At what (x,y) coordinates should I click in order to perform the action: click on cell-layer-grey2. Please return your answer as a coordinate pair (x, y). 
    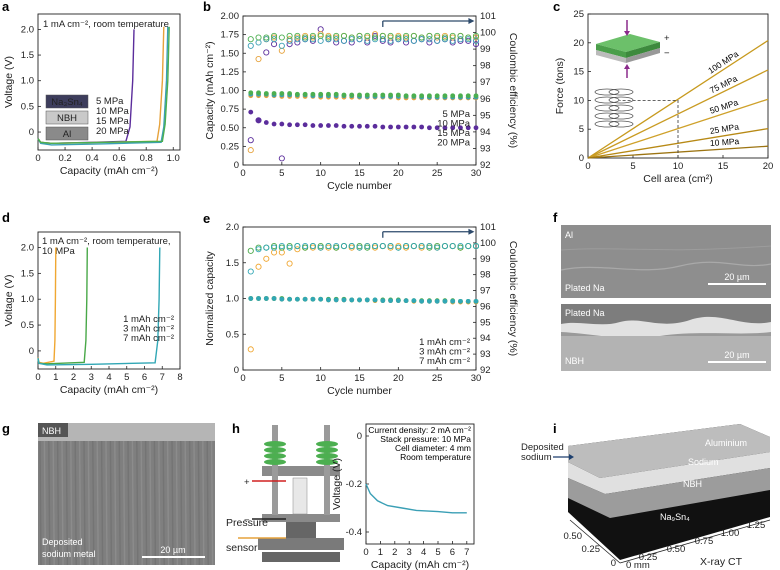
    Looking at the image, I should click on (643, 55).